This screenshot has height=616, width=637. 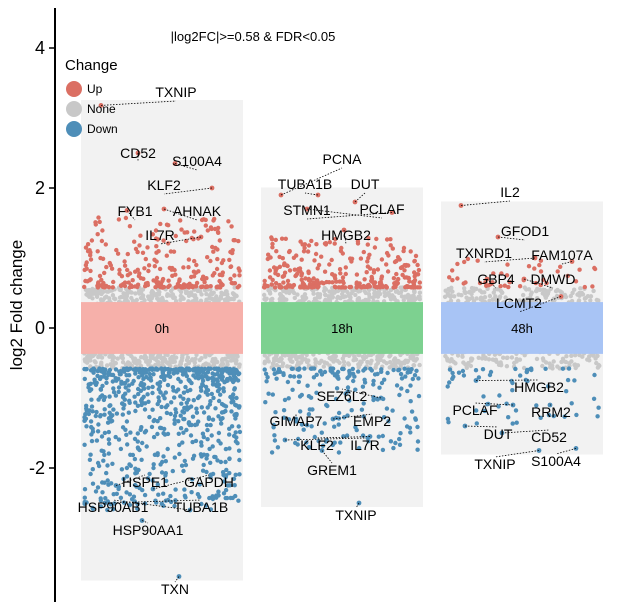 I want to click on gene-label-hsp90ab1: HSP90AB1, so click(x=113, y=507).